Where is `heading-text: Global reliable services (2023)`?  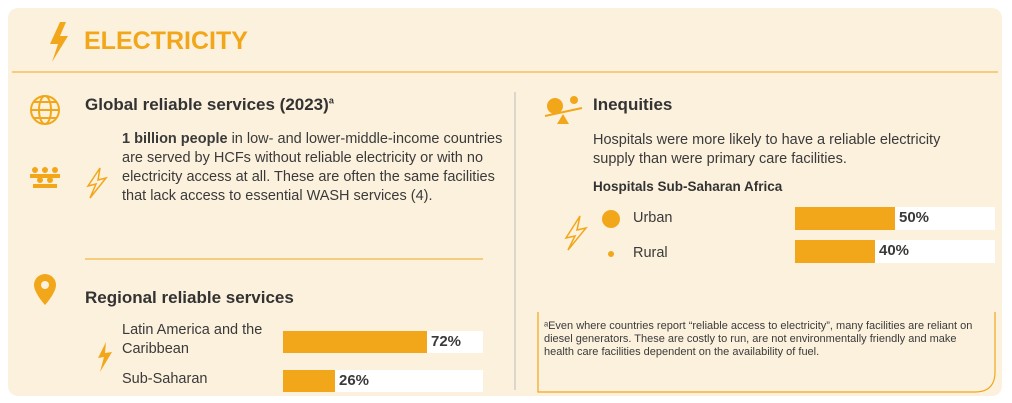
heading-text: Global reliable services (2023) is located at coordinates (207, 104).